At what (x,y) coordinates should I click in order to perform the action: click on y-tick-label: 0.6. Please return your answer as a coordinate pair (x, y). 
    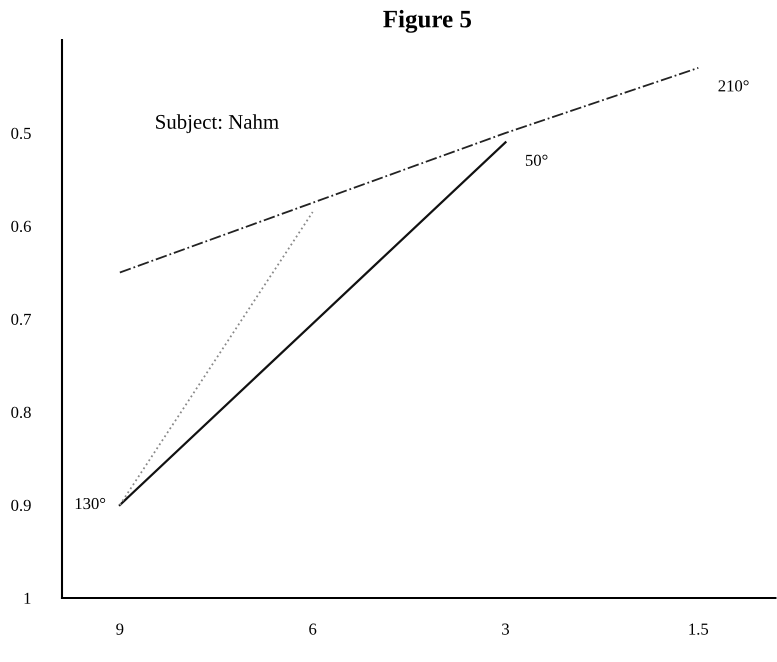
    Looking at the image, I should click on (21, 226).